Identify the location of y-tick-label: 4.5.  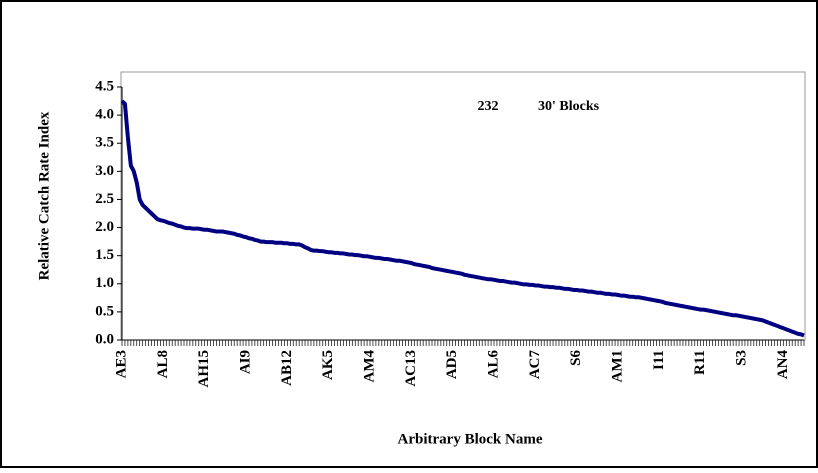
(104, 86).